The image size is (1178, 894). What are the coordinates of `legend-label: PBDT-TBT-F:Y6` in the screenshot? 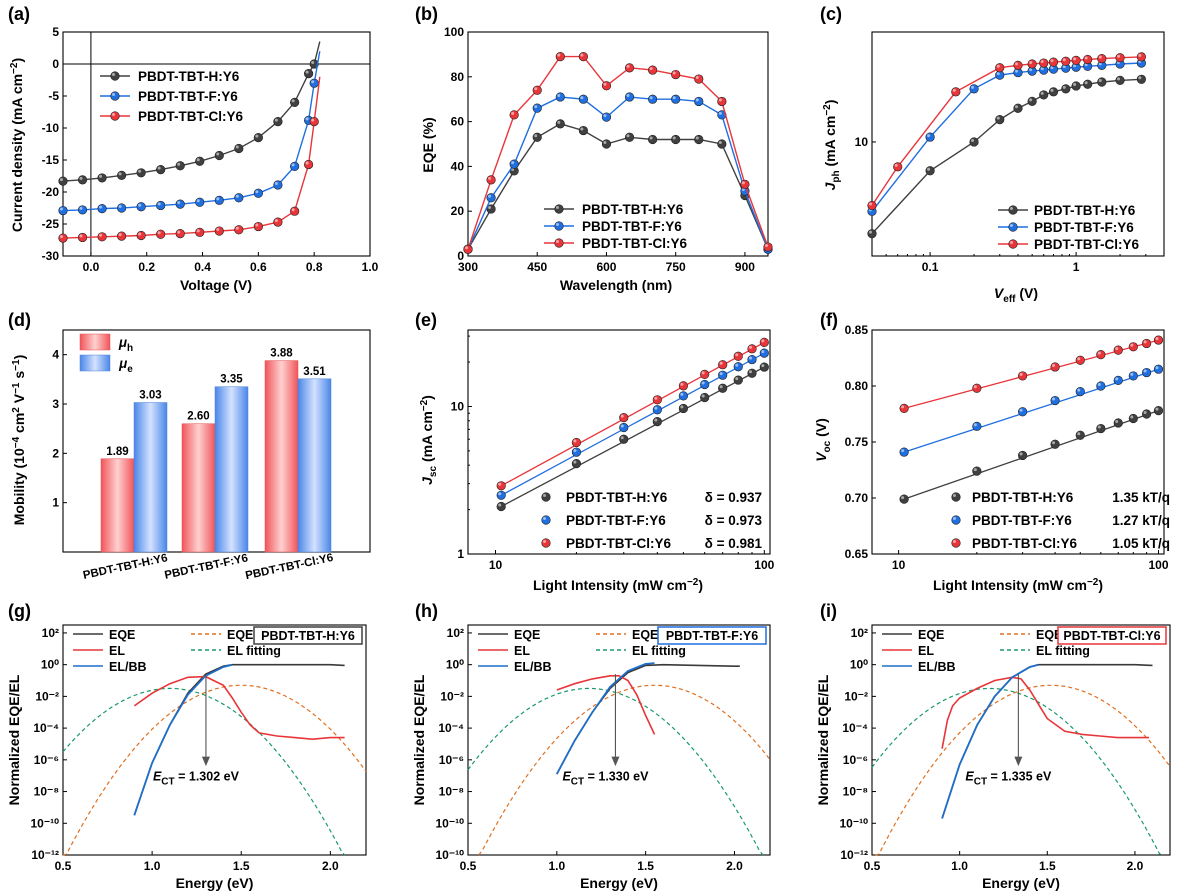 It's located at (1022, 520).